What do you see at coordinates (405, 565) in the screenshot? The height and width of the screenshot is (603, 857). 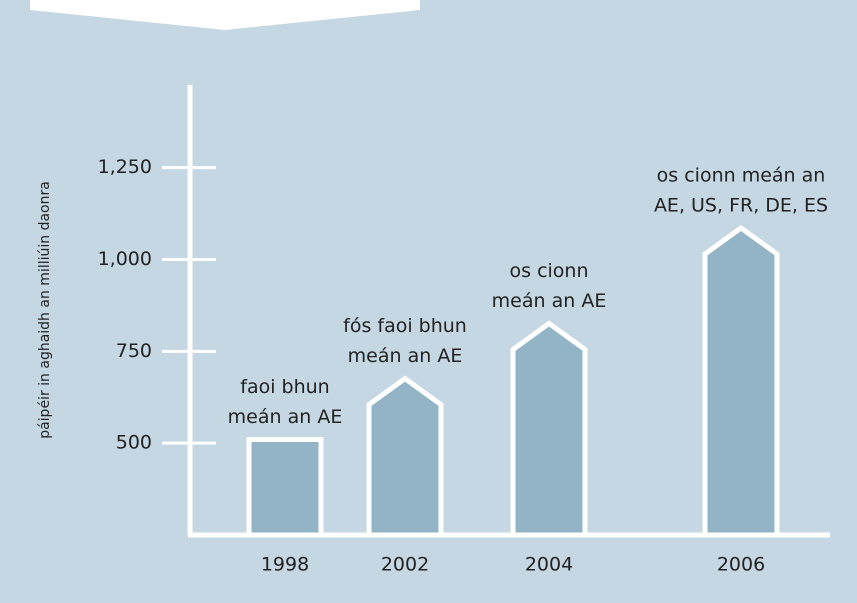 I see `x-tick-label: 2002` at bounding box center [405, 565].